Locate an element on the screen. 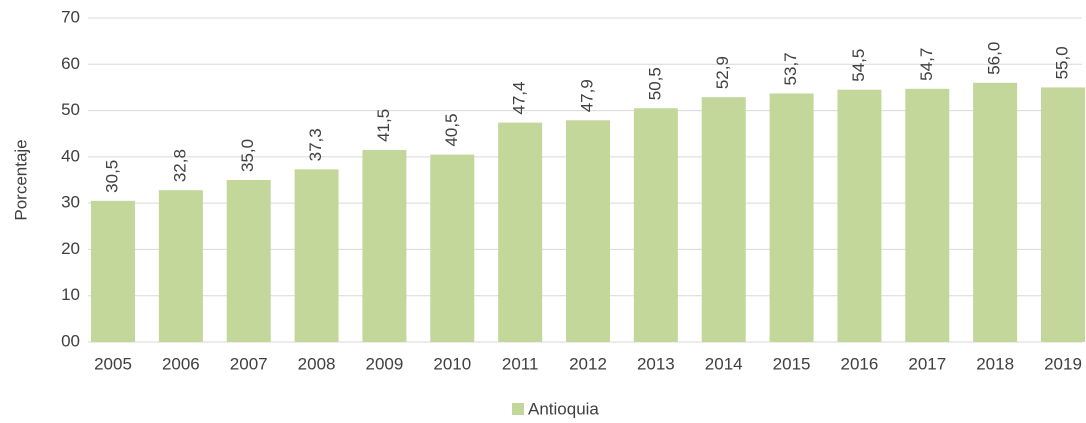 The image size is (1086, 423). value-label: 50,5 is located at coordinates (654, 83).